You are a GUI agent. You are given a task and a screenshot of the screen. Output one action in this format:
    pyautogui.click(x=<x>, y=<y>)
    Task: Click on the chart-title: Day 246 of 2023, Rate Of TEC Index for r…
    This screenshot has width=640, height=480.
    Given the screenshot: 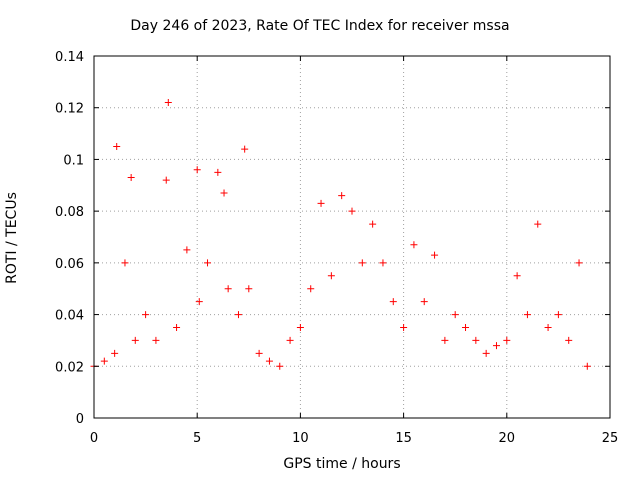 What is the action you would take?
    pyautogui.click(x=320, y=26)
    